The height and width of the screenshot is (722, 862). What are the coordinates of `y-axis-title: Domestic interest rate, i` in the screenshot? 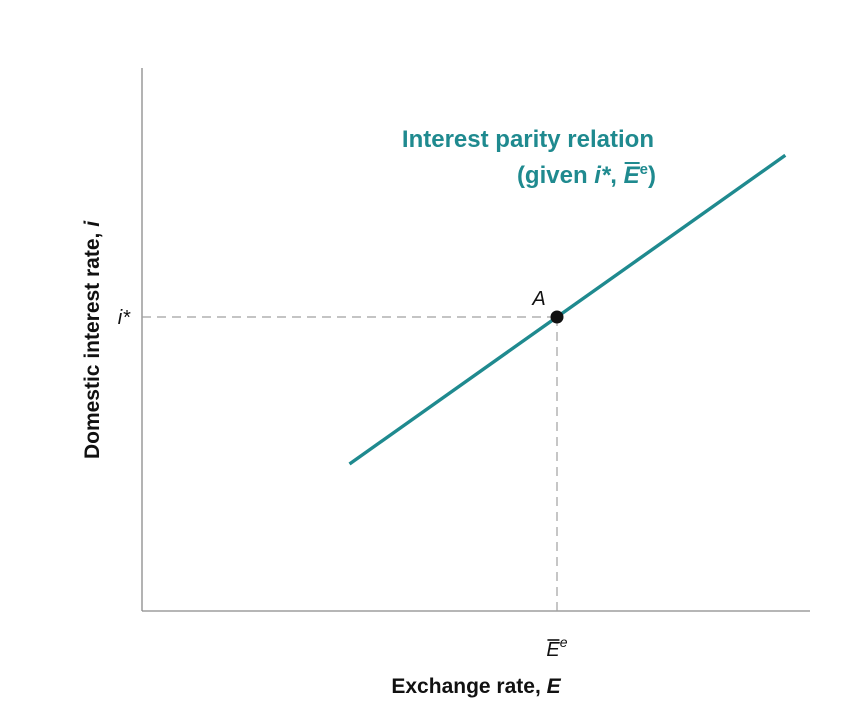 It's located at (92, 339).